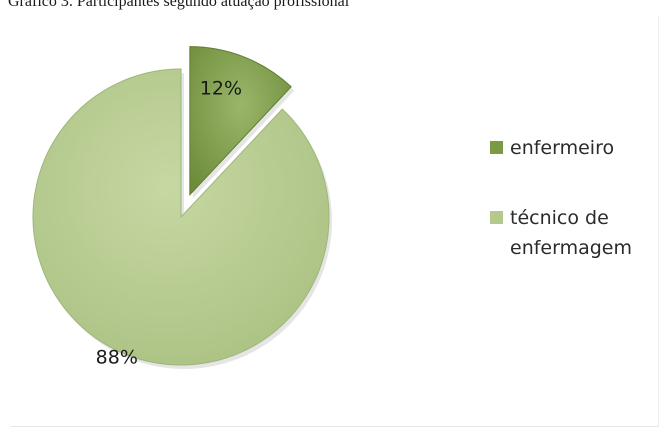 Image resolution: width=661 pixels, height=429 pixels. What do you see at coordinates (496, 217) in the screenshot?
I see `legend-swatch-tecnico-de-enfermagem` at bounding box center [496, 217].